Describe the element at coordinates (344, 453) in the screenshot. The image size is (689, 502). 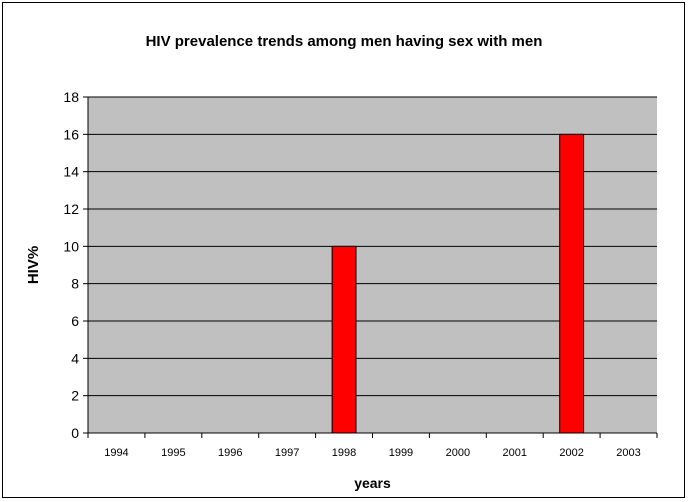
I see `x-tick-label-1998: 1998` at that location.